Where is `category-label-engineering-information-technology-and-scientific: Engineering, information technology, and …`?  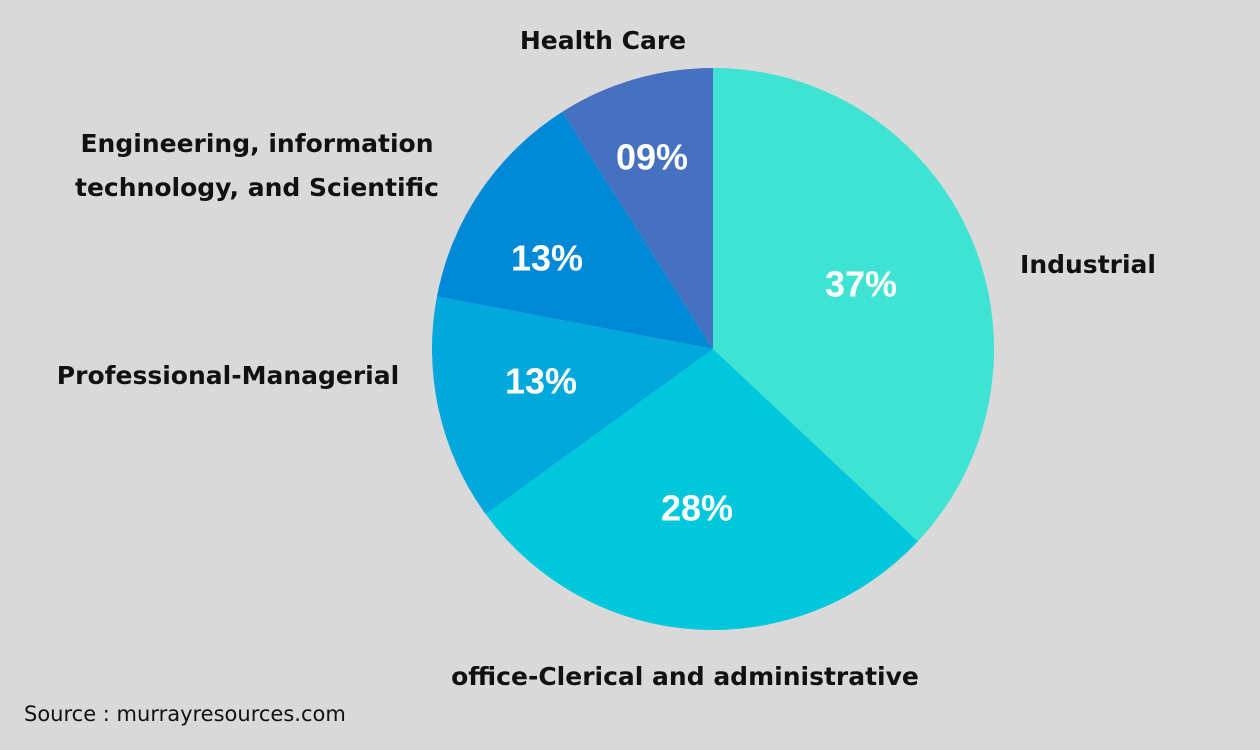
category-label-engineering-information-technology-and-scientific: Engineering, information technology, and … is located at coordinates (257, 165).